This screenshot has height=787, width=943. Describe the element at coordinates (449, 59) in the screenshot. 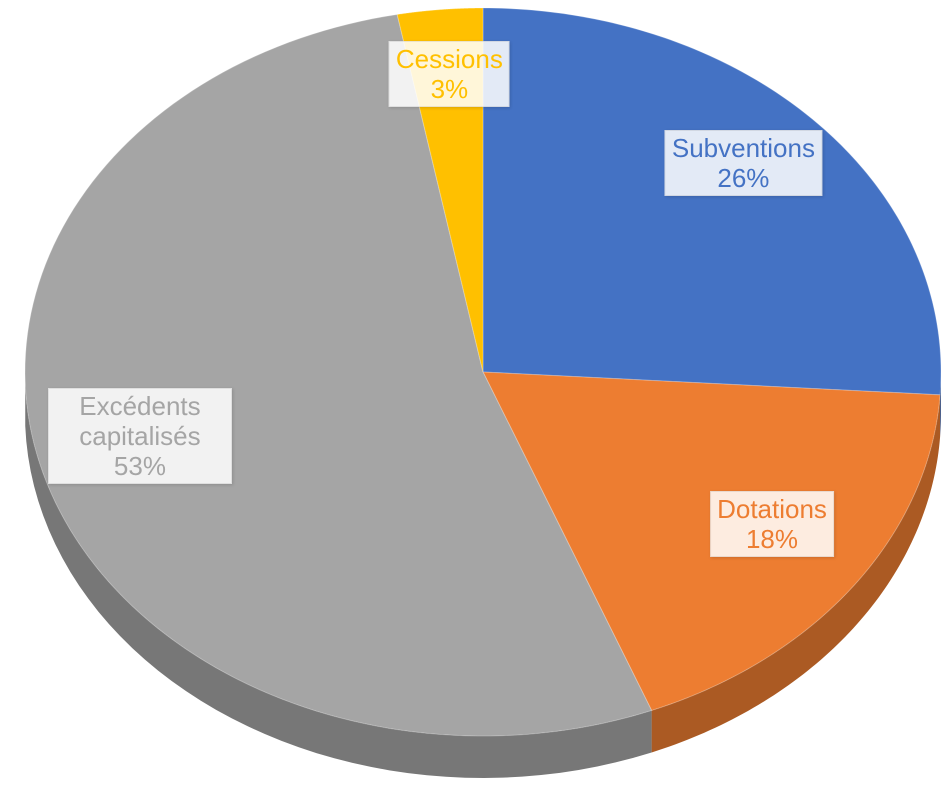

I see `label-category: Cessions` at that location.